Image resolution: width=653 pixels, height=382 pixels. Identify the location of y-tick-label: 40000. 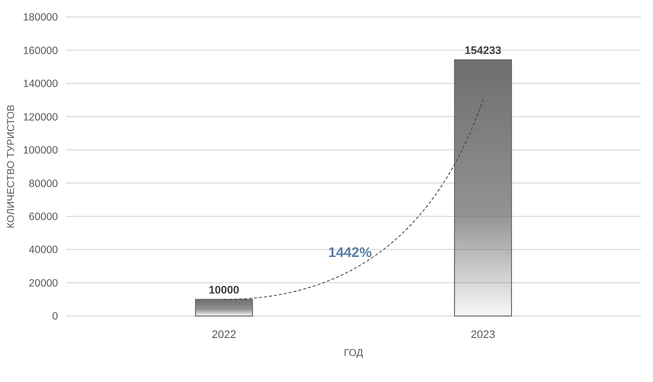
(43, 250).